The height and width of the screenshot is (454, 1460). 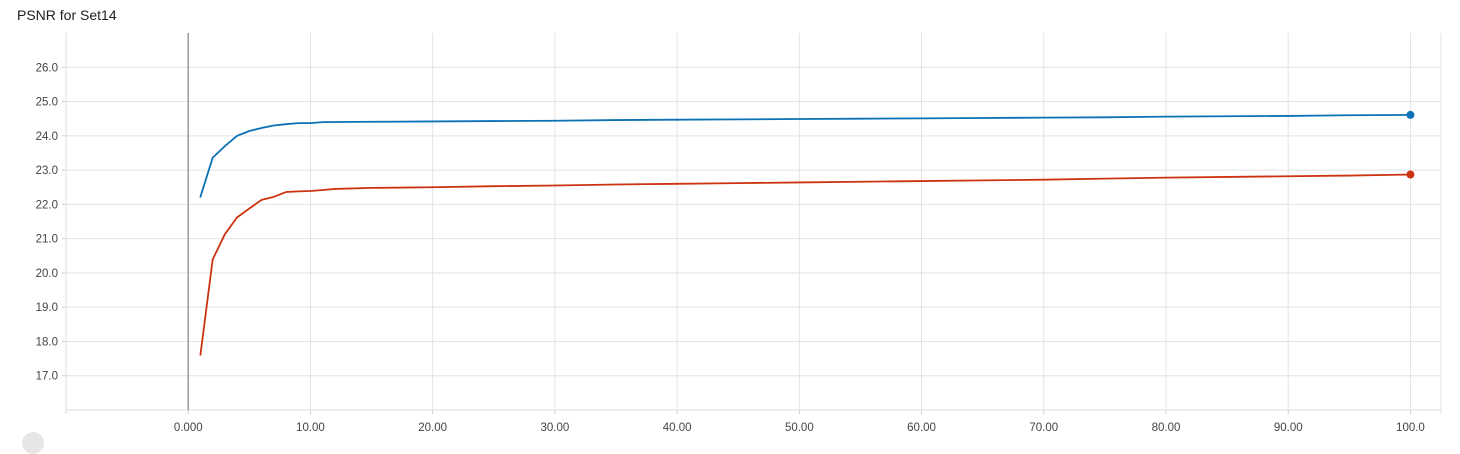 I want to click on x-tick-label: 0.000, so click(x=188, y=428).